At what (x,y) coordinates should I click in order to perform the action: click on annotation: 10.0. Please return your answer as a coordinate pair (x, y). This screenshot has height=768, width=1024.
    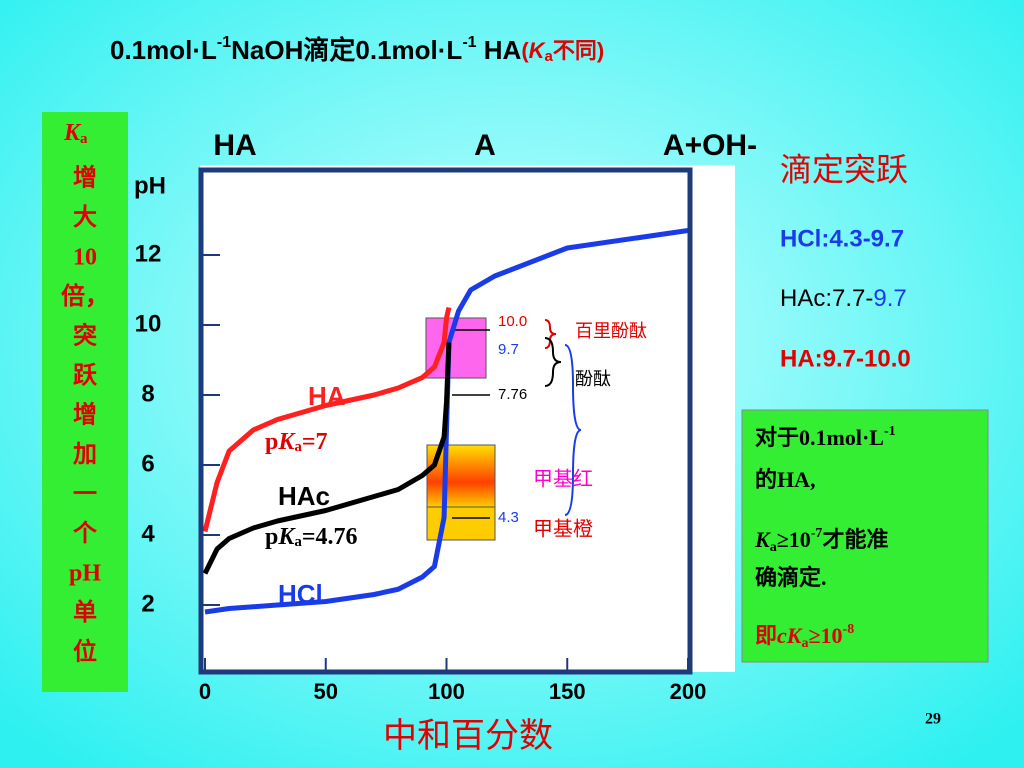
    Looking at the image, I should click on (512, 321).